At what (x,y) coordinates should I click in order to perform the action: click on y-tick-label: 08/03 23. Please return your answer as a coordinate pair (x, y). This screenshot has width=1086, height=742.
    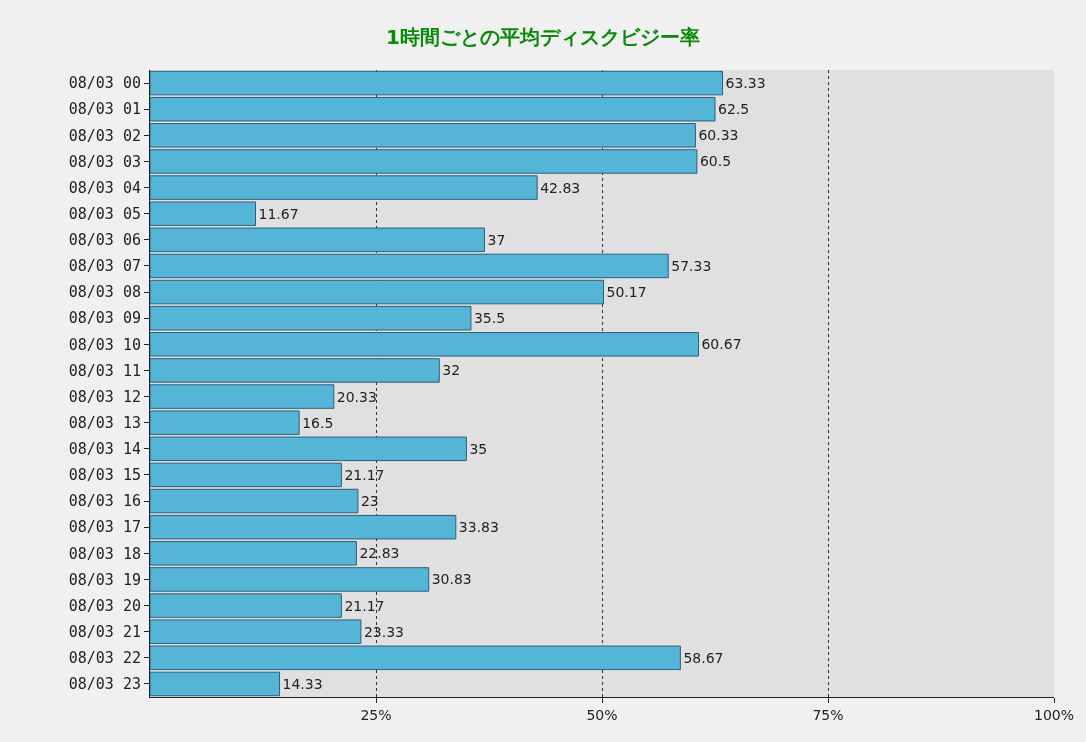
    Looking at the image, I should click on (104, 684).